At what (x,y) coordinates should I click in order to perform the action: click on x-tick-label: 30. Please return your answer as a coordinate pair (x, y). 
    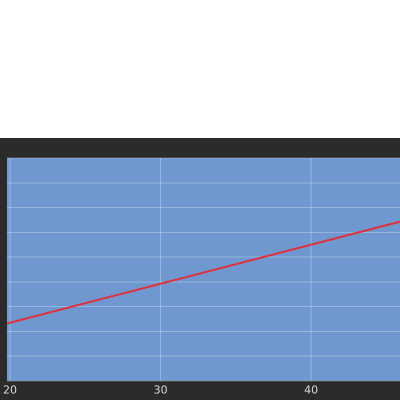
    Looking at the image, I should click on (161, 389).